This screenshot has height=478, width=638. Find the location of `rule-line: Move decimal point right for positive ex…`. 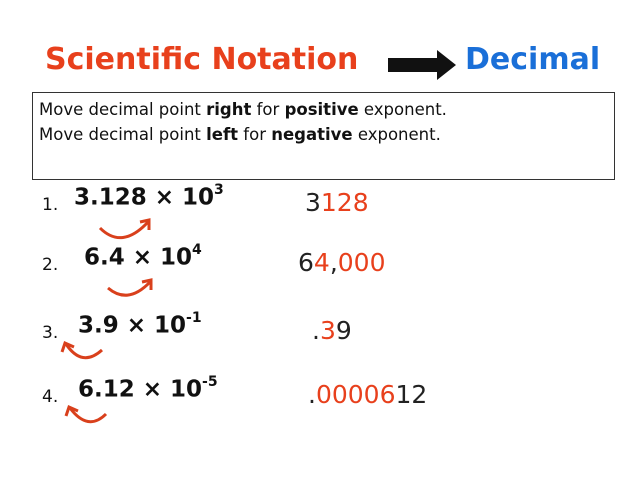

rule-line: Move decimal point right for positive ex… is located at coordinates (323, 109).